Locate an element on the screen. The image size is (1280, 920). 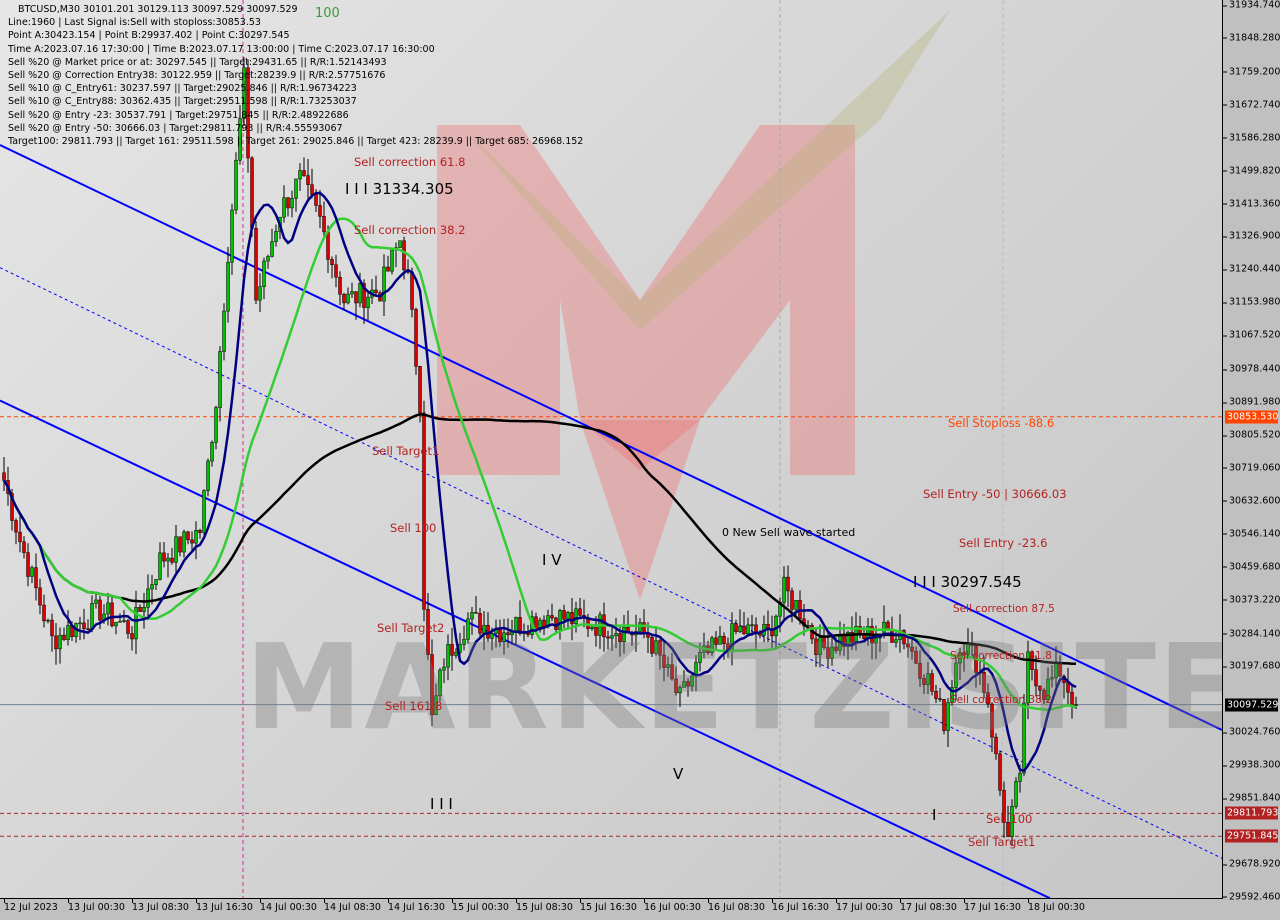
label-sell-100: Sell 100 is located at coordinates (413, 528).